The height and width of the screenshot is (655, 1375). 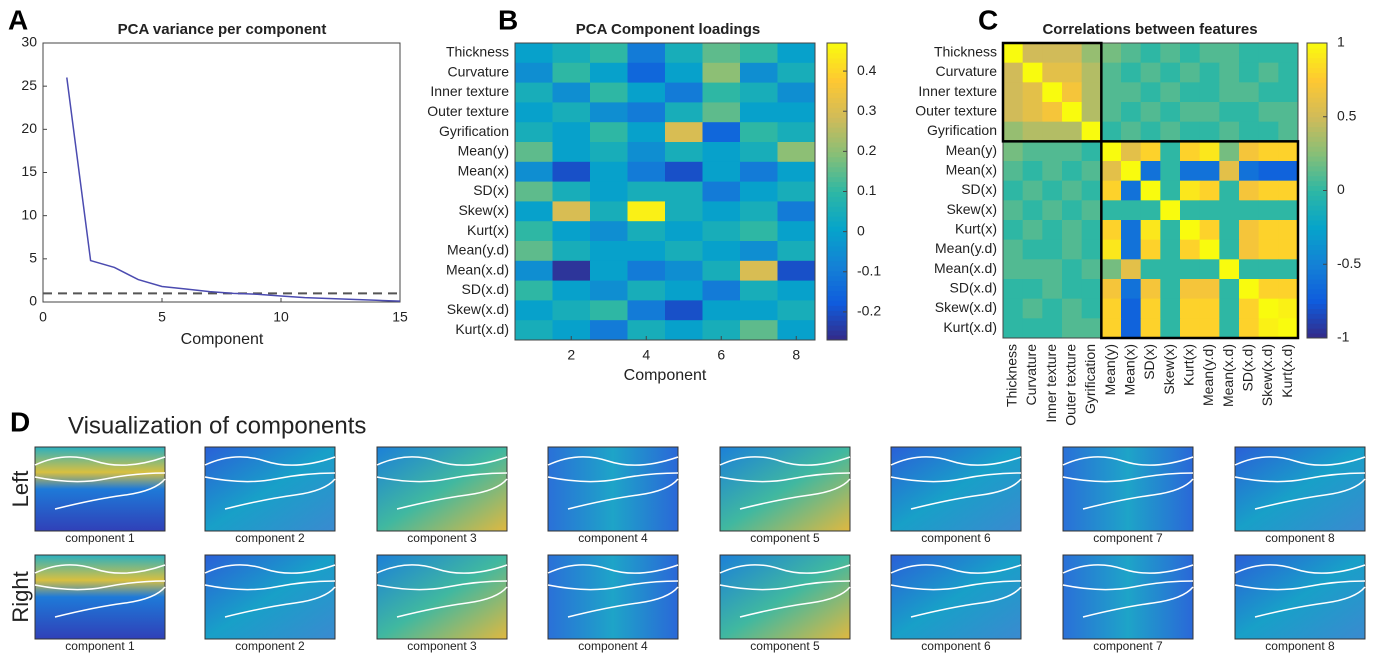 What do you see at coordinates (1248, 367) in the screenshot?
I see `x-tick-label: SD(x.d)` at bounding box center [1248, 367].